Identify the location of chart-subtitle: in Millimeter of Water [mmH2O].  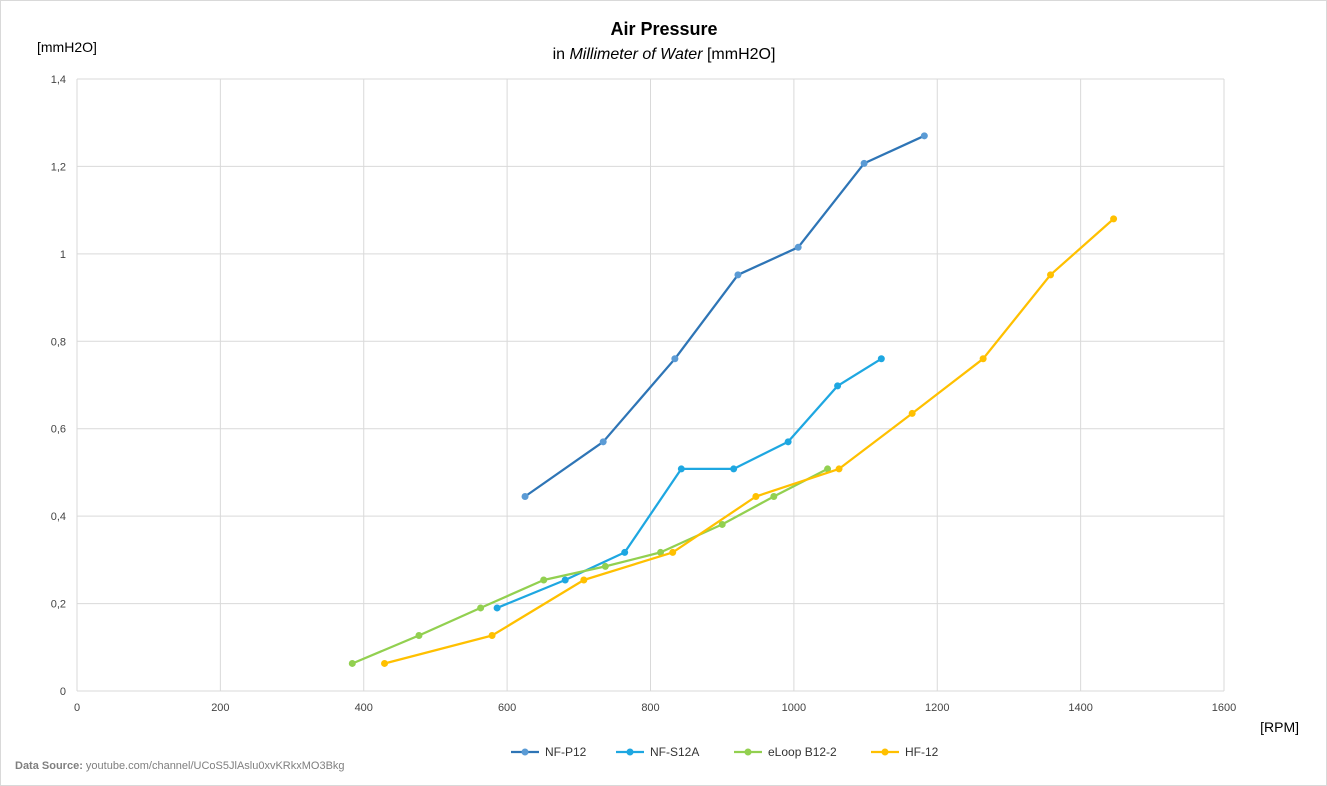
(664, 54).